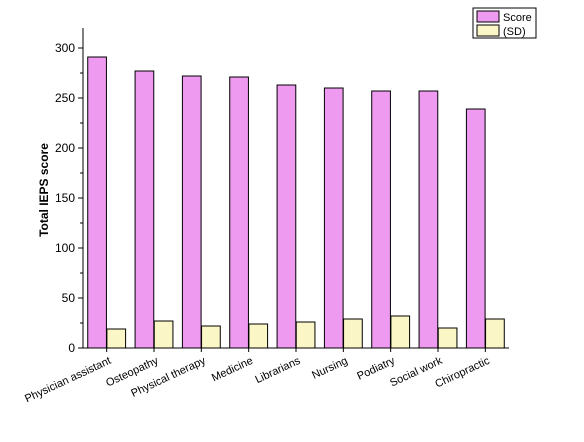  Describe the element at coordinates (488, 30) in the screenshot. I see `legend-swatch-sd` at that location.